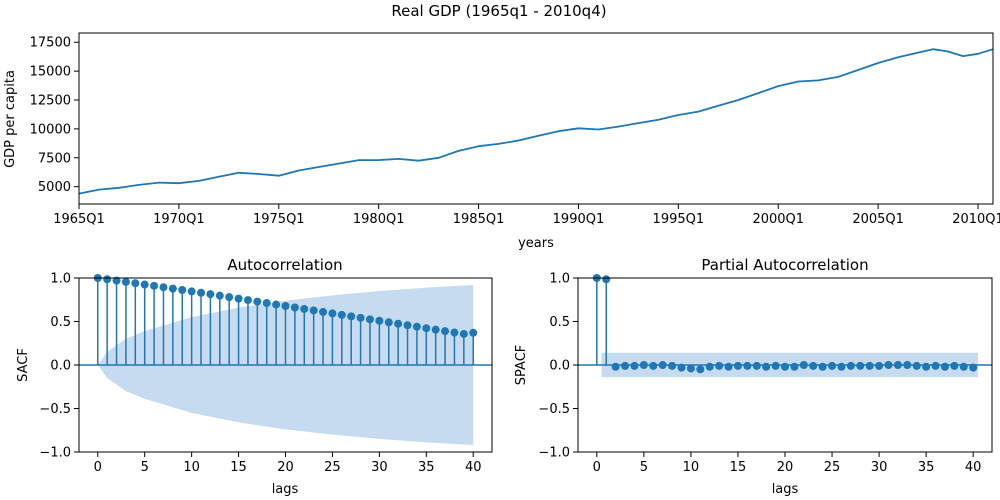 The image size is (1000, 500). What do you see at coordinates (973, 467) in the screenshot?
I see `pacf-x-tick-label: 40` at bounding box center [973, 467].